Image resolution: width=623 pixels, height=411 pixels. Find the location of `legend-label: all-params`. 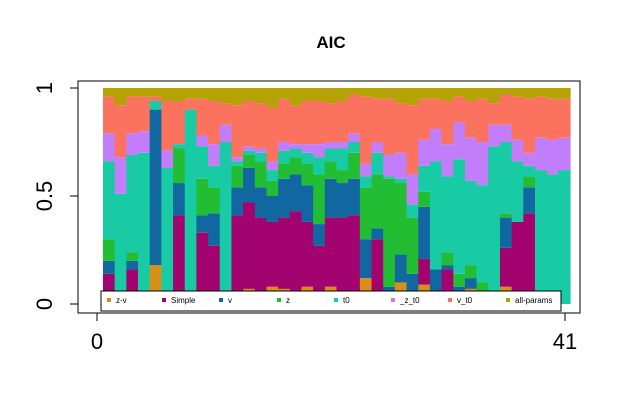

legend-label: all-params is located at coordinates (533, 300).